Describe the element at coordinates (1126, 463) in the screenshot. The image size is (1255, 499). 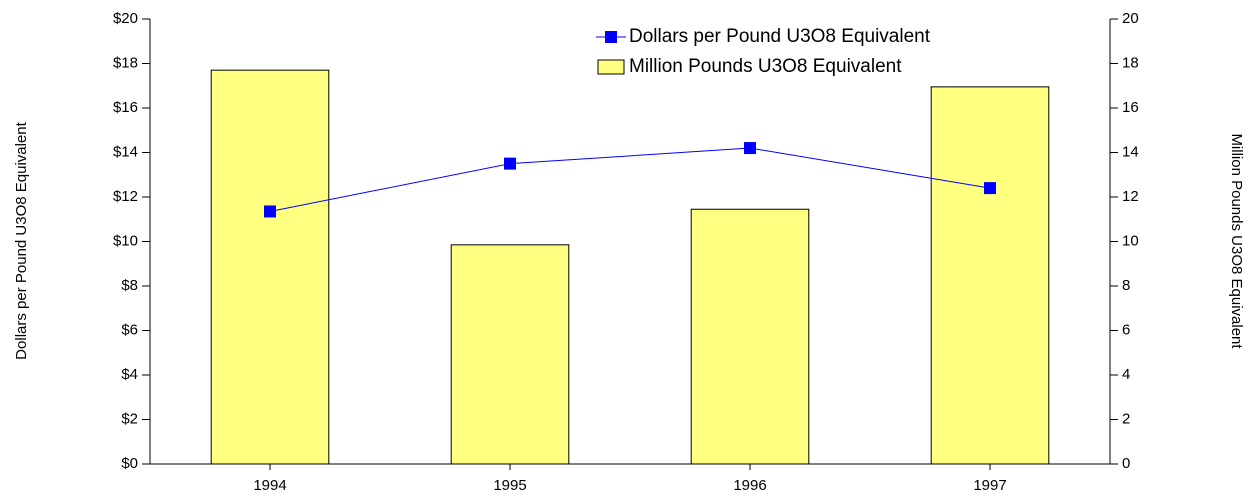
I see `y2-tick-label: 0` at that location.